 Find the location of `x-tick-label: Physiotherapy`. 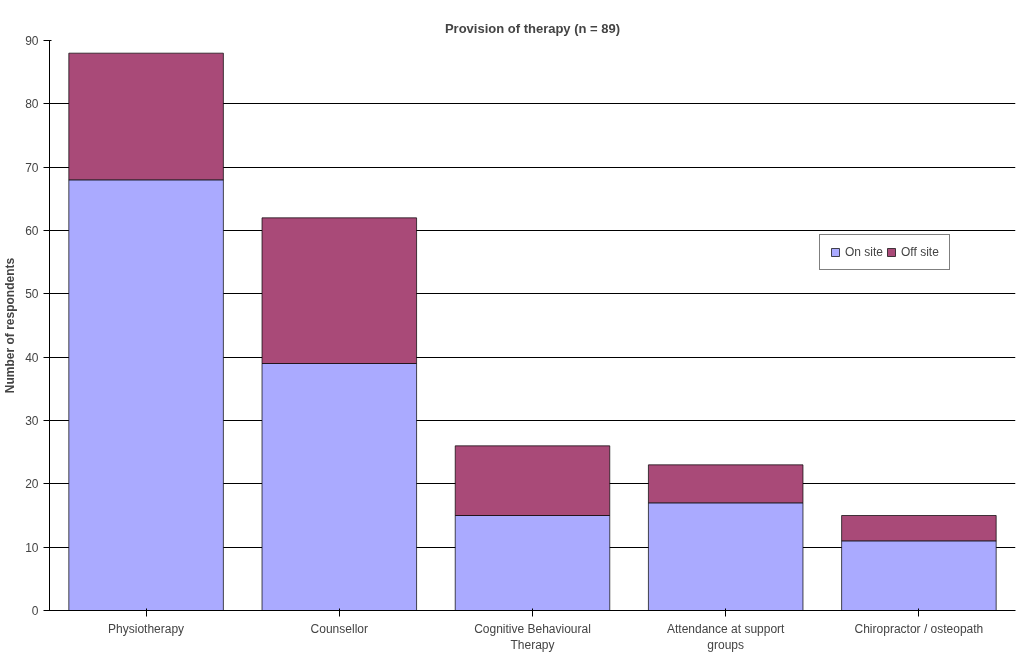

x-tick-label: Physiotherapy is located at coordinates (146, 628).